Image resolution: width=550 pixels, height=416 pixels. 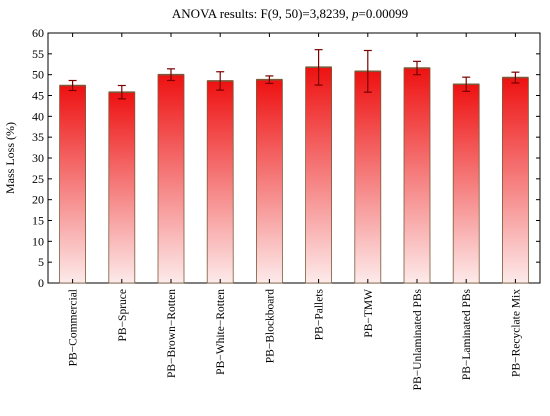 I want to click on y-tick-label: 45, so click(x=38, y=96).